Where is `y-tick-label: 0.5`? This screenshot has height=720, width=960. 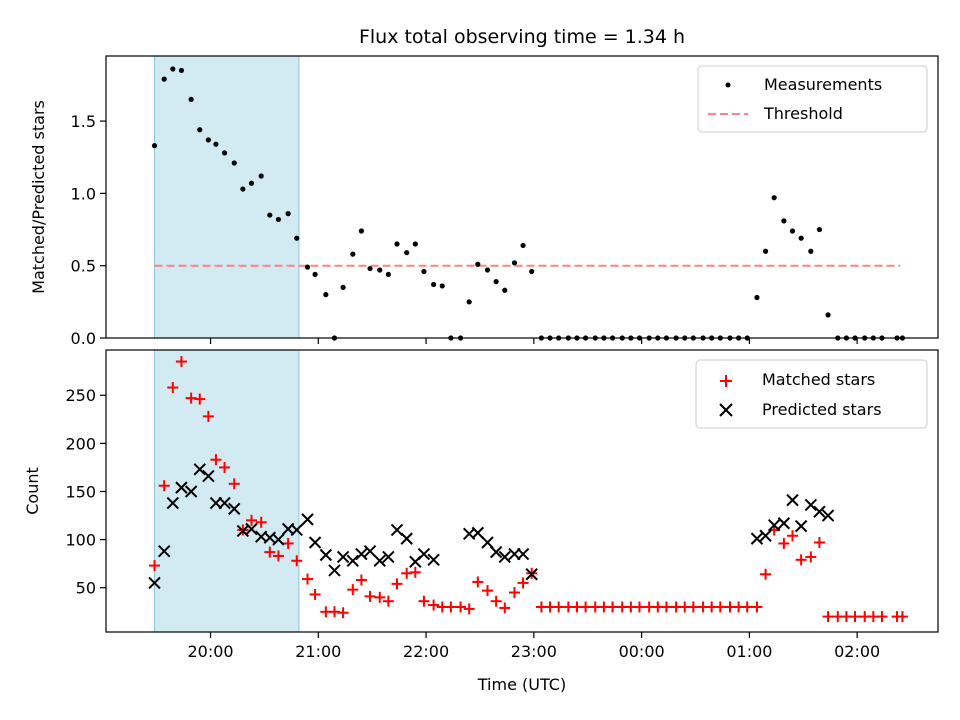
y-tick-label: 0.5 is located at coordinates (83, 266).